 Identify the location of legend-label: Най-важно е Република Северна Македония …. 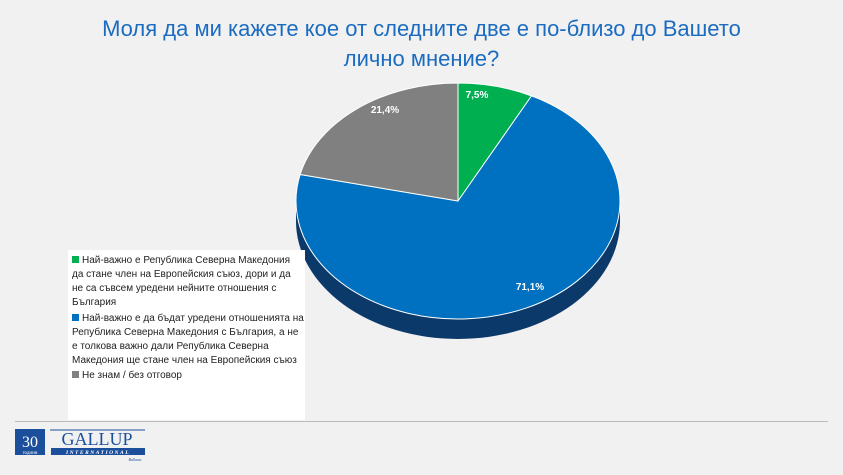
(181, 281).